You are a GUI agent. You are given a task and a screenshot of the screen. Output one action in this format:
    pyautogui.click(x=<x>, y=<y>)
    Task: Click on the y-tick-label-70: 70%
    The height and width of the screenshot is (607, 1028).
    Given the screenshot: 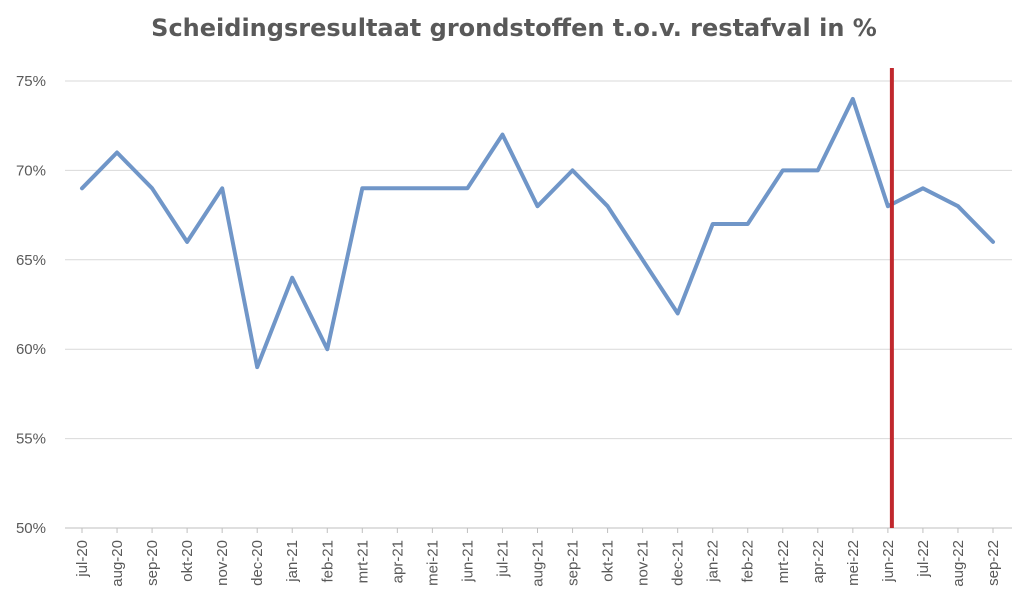 What is the action you would take?
    pyautogui.click(x=31, y=170)
    